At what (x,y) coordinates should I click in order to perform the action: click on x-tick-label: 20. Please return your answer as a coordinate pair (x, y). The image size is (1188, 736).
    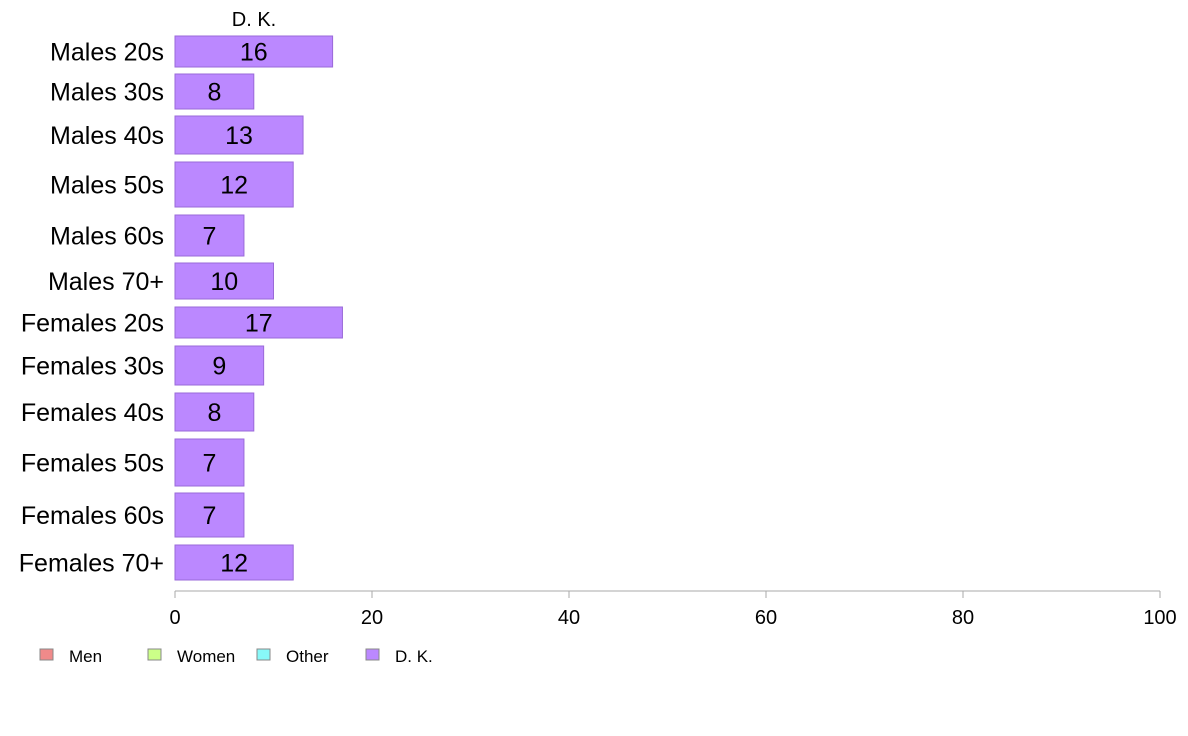
    Looking at the image, I should click on (372, 618).